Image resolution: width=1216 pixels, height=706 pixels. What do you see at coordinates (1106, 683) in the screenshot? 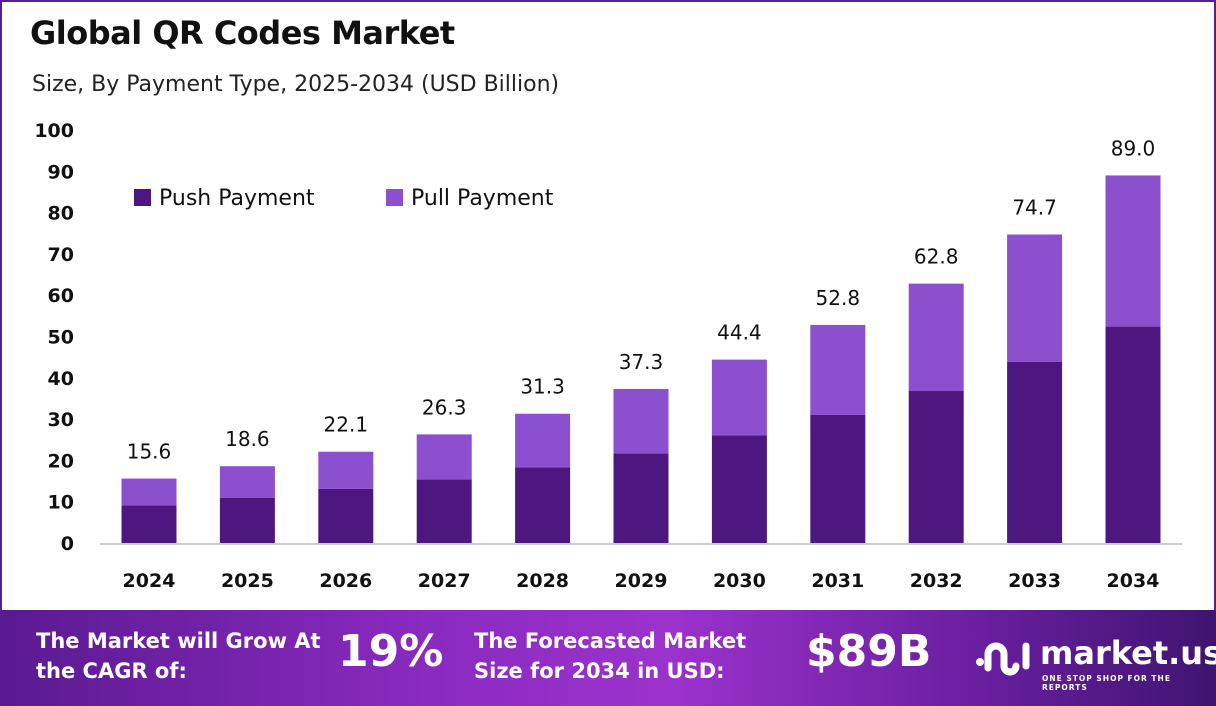
I see `logo-tagline: ONE STOP SHOP FOR THE REPORTS` at bounding box center [1106, 683].